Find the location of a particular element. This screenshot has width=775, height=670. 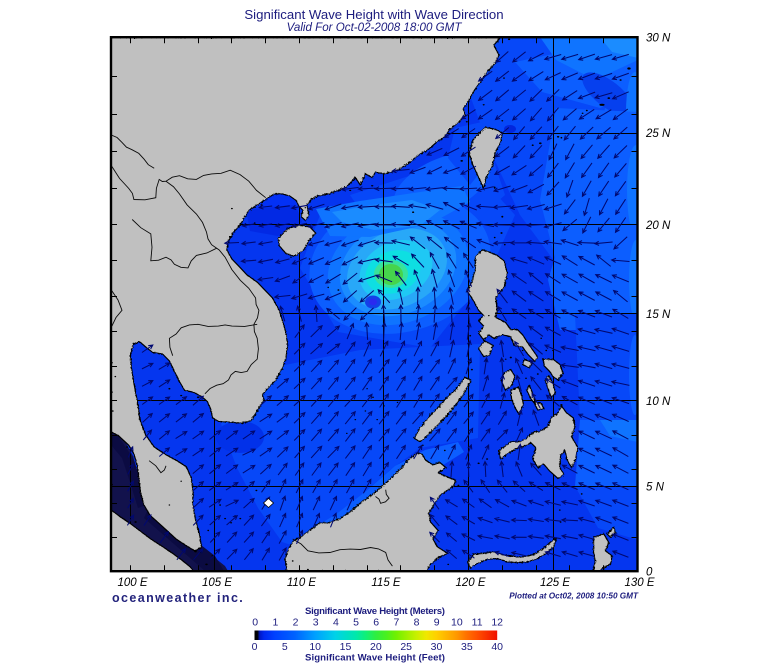

svg-text: 15 N is located at coordinates (658, 315).